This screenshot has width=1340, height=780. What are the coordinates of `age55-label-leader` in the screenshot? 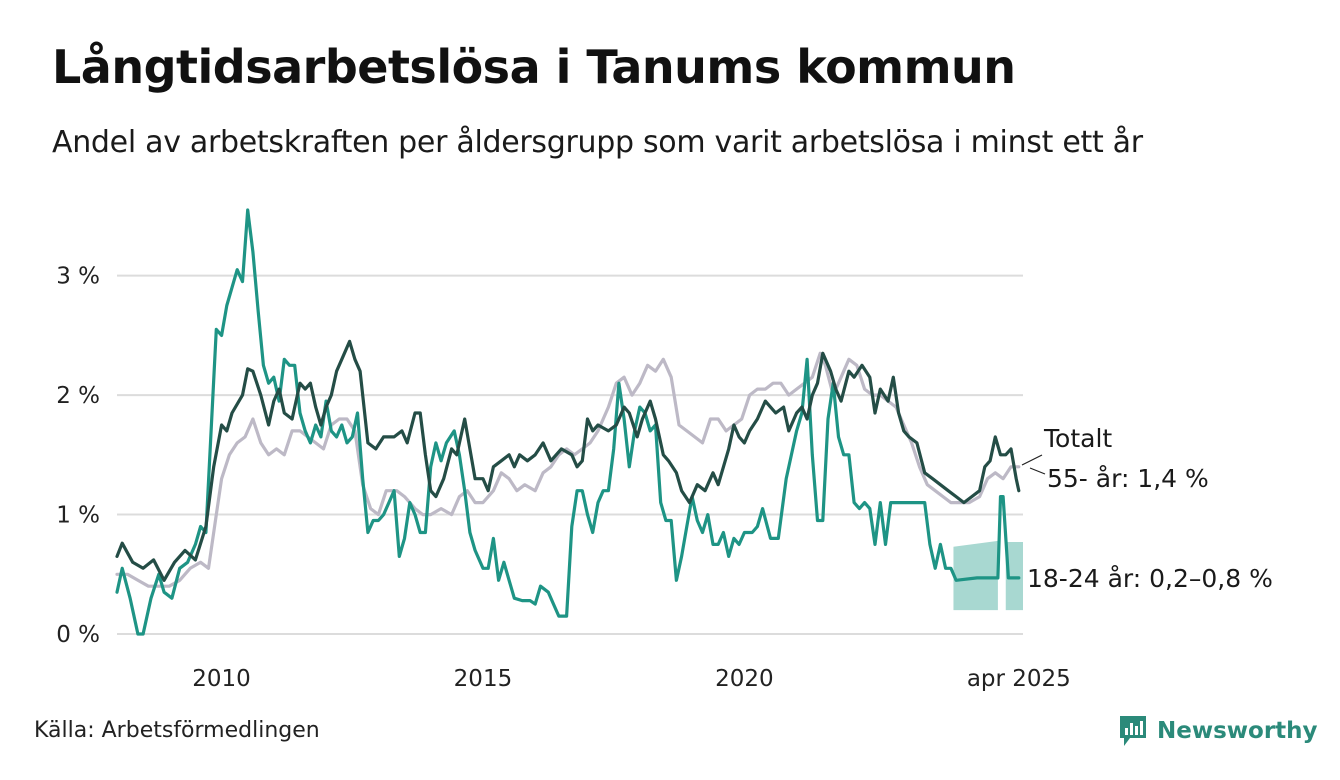 It's located at (1037, 471).